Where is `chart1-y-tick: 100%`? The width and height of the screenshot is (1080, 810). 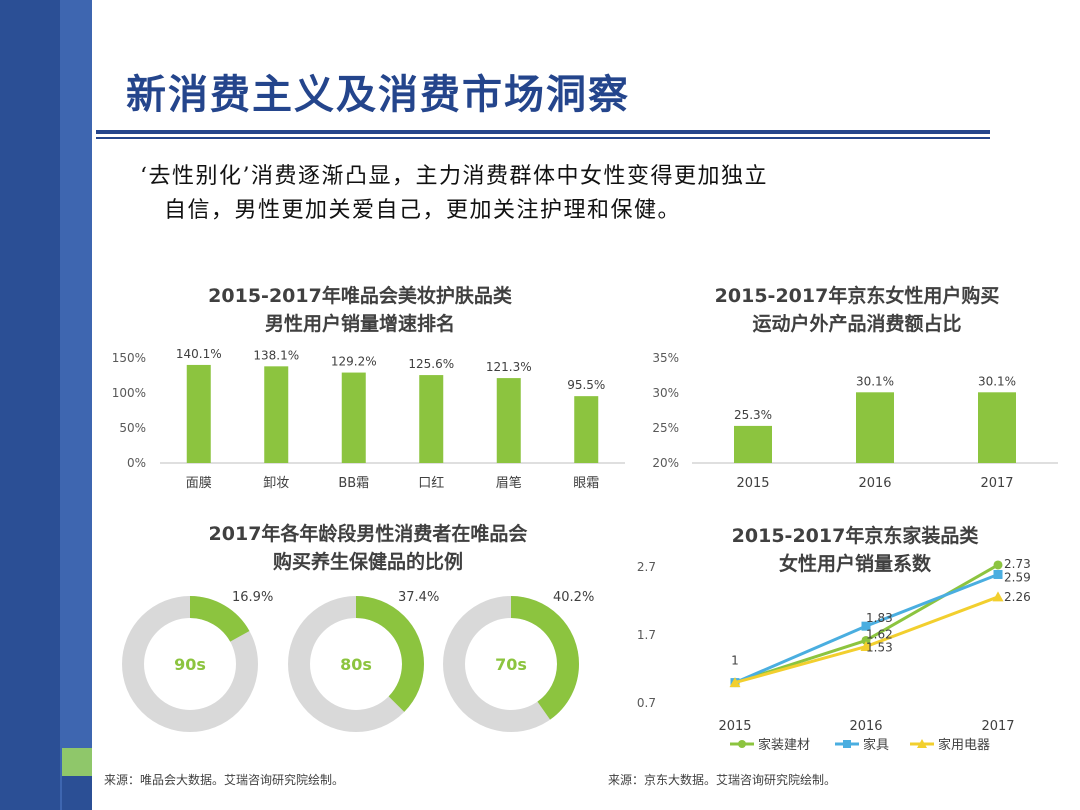
chart1-y-tick: 100% is located at coordinates (129, 393).